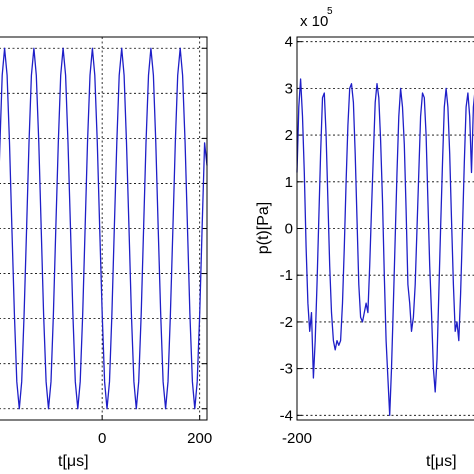 The height and width of the screenshot is (474, 474). Describe the element at coordinates (102, 438) in the screenshot. I see `x-tick-label: 0` at that location.